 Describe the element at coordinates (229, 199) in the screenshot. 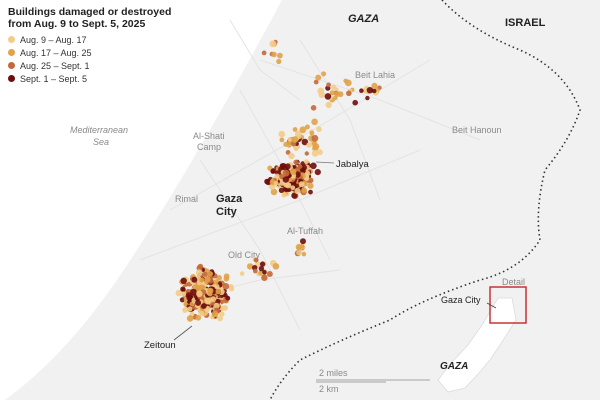

I see `gaza-city-label-line1: Gaza` at that location.